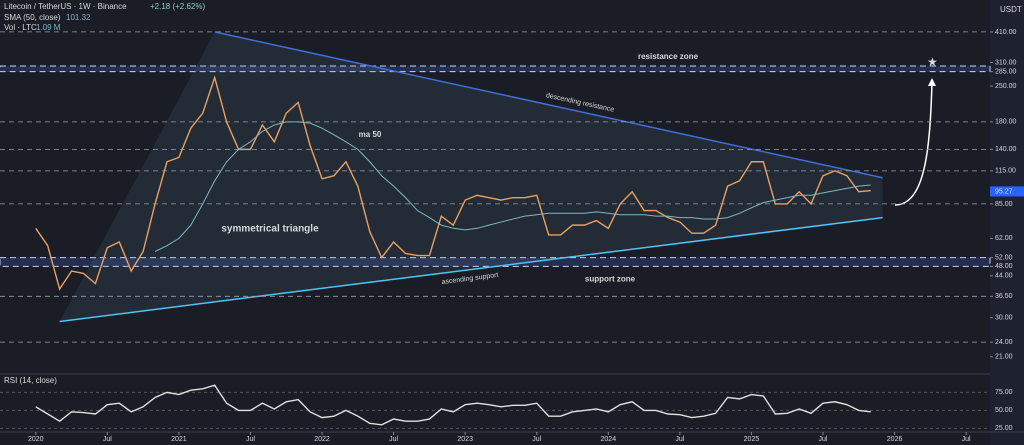 Image resolution: width=1024 pixels, height=445 pixels. Describe the element at coordinates (1004, 276) in the screenshot. I see `y-tick-label: 44.00` at that location.